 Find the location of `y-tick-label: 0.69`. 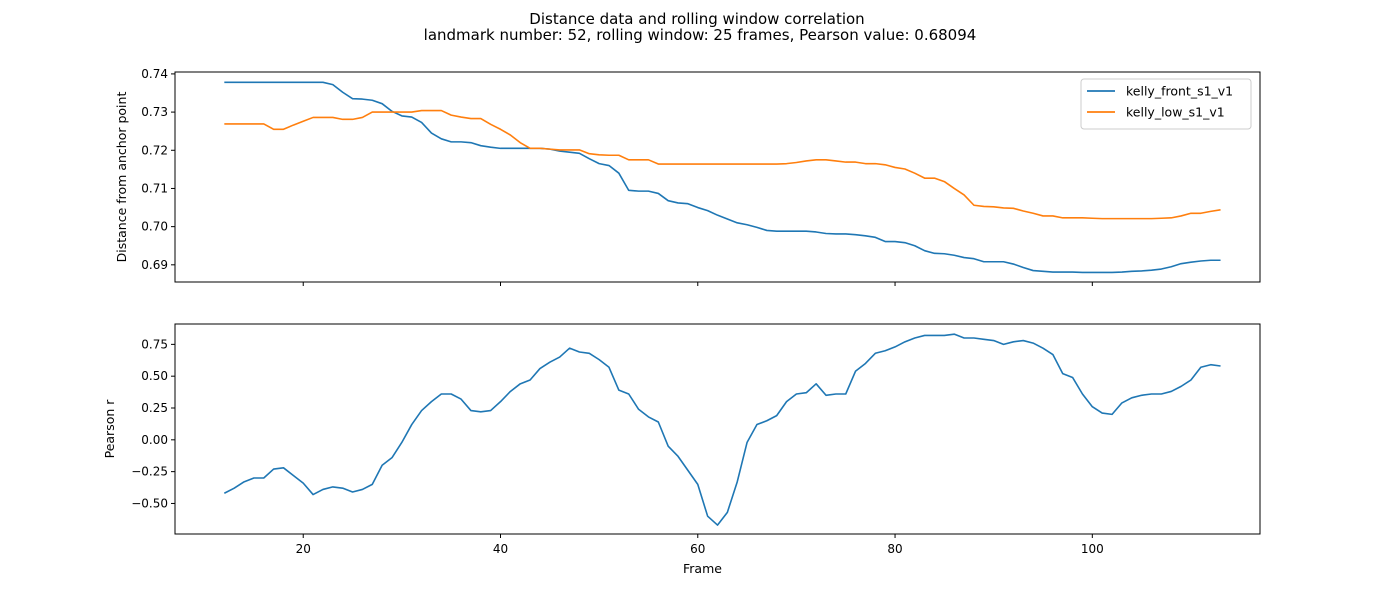

y-tick-label: 0.69 is located at coordinates (154, 265).